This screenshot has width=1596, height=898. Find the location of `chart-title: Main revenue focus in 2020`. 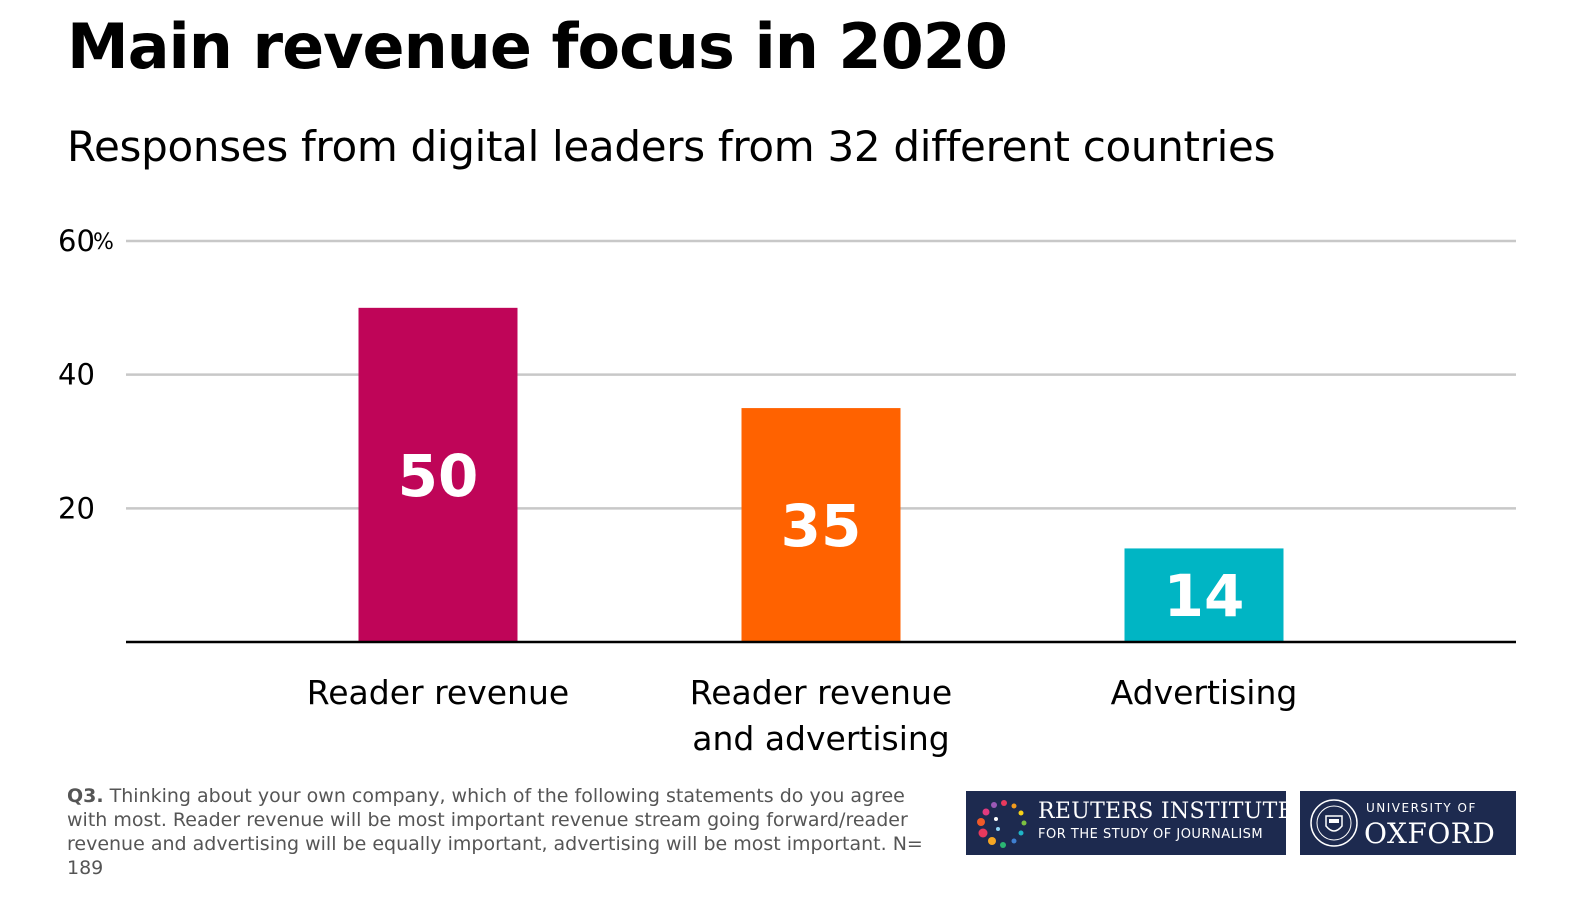

chart-title: Main revenue focus in 2020 is located at coordinates (537, 46).